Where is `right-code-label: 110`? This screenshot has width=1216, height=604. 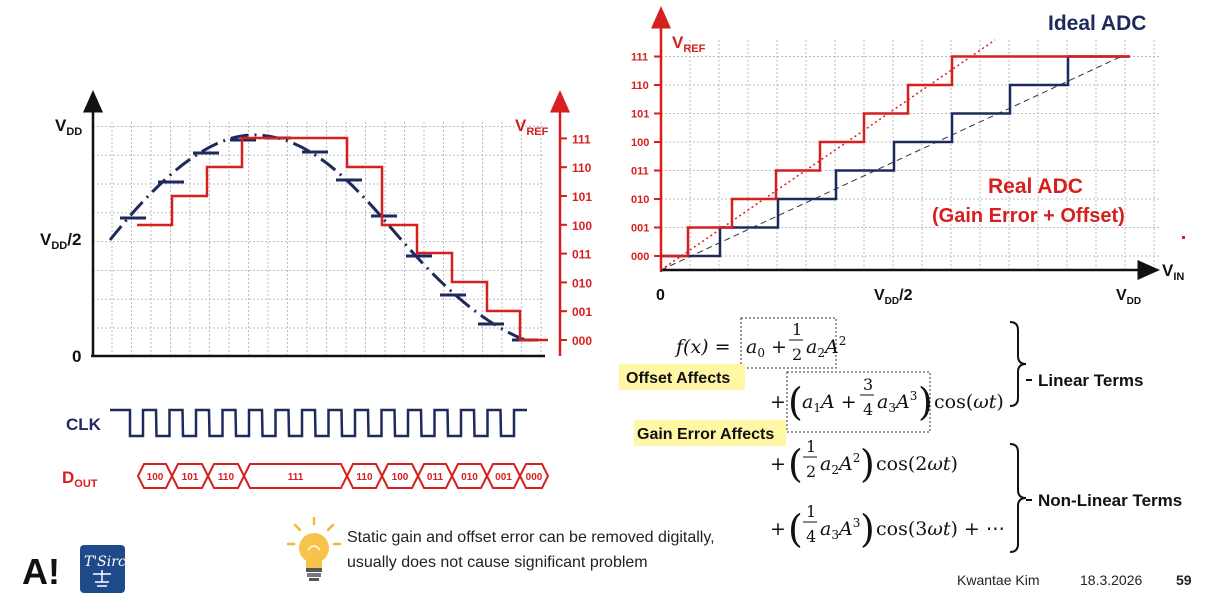 right-code-label: 110 is located at coordinates (640, 86).